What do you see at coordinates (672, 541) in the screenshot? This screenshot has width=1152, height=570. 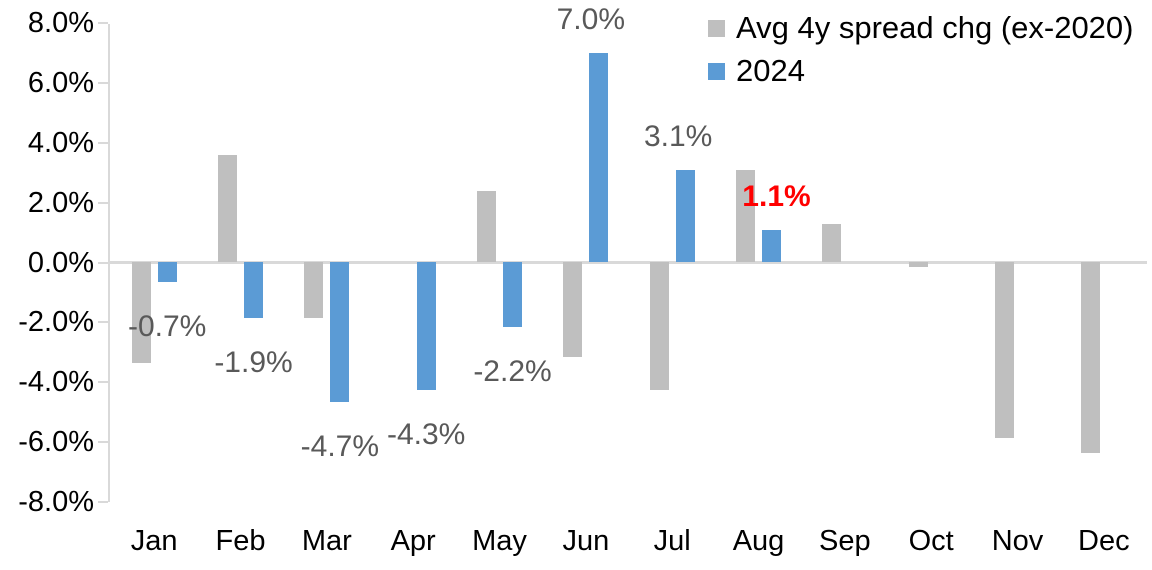 I see `x-axis-label: Jul` at bounding box center [672, 541].